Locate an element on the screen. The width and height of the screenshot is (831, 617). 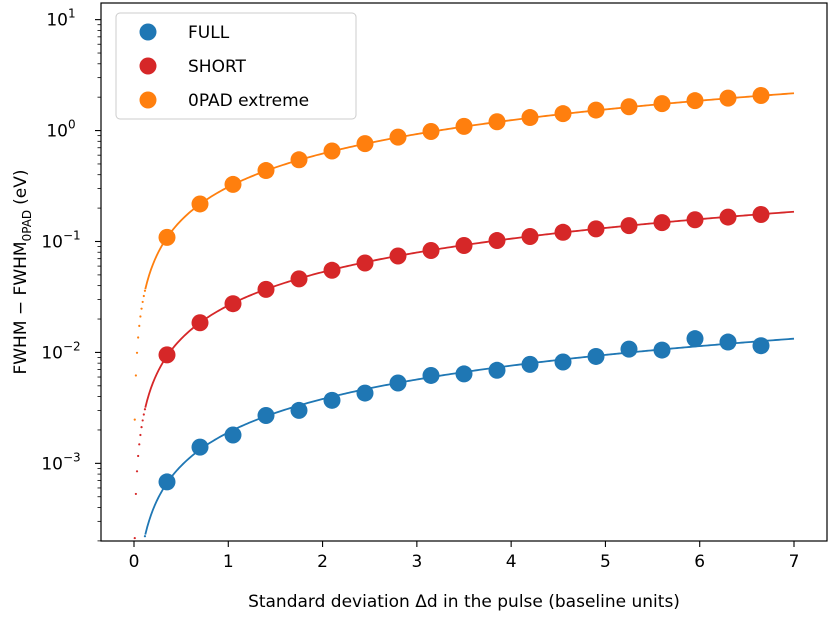
legend-marker-0pad-extreme is located at coordinates (148, 100).